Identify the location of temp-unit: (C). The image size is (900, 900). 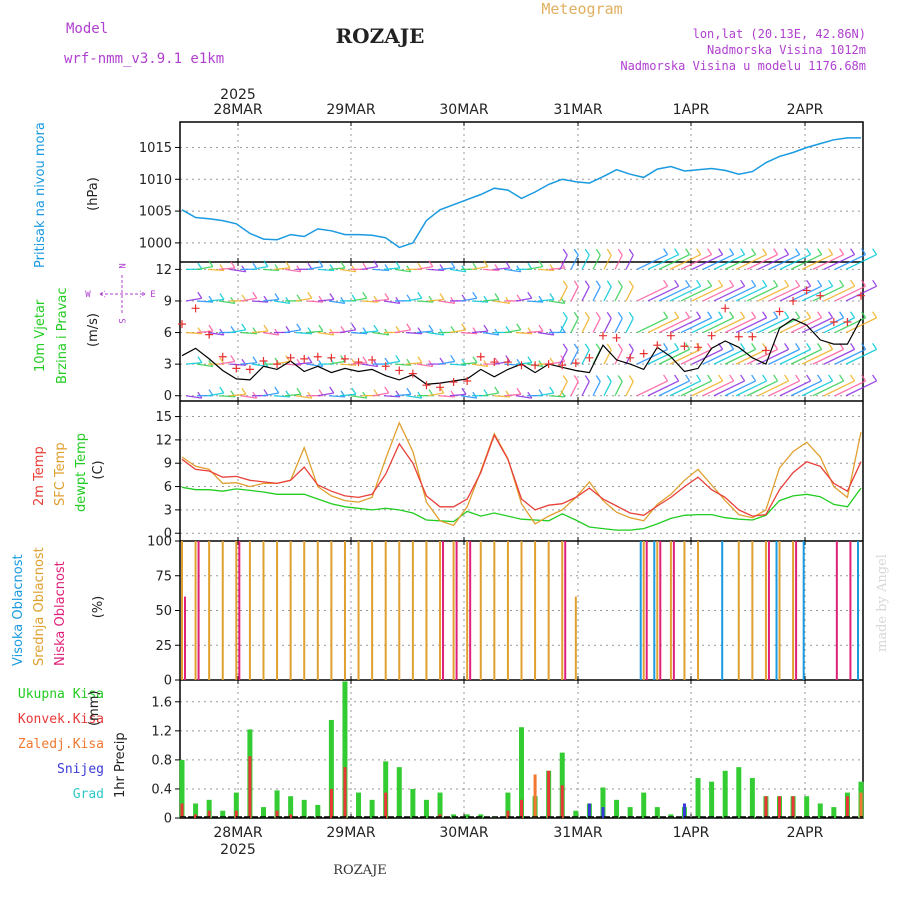
(98, 469).